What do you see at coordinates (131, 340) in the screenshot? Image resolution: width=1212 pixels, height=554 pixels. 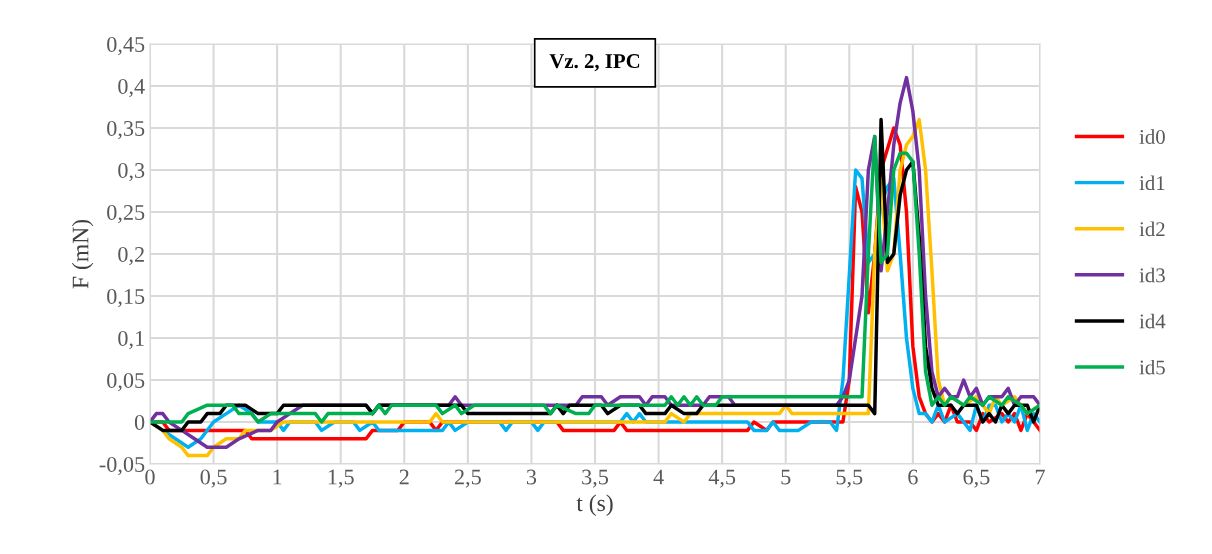 I see `y-tick-label: 0,1` at bounding box center [131, 340].